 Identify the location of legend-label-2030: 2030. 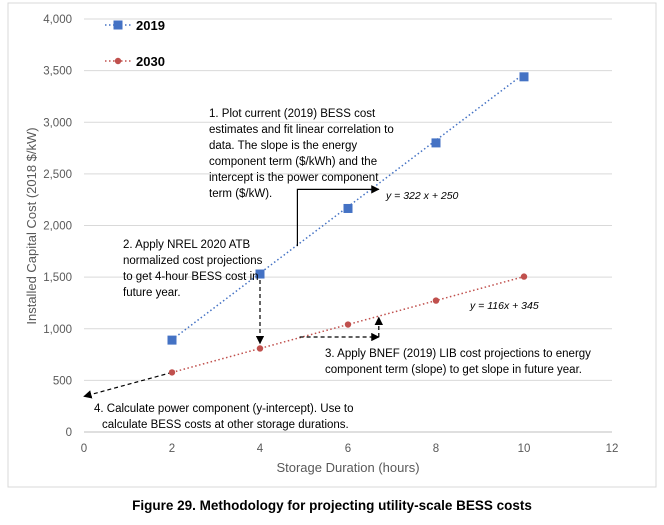
(150, 61).